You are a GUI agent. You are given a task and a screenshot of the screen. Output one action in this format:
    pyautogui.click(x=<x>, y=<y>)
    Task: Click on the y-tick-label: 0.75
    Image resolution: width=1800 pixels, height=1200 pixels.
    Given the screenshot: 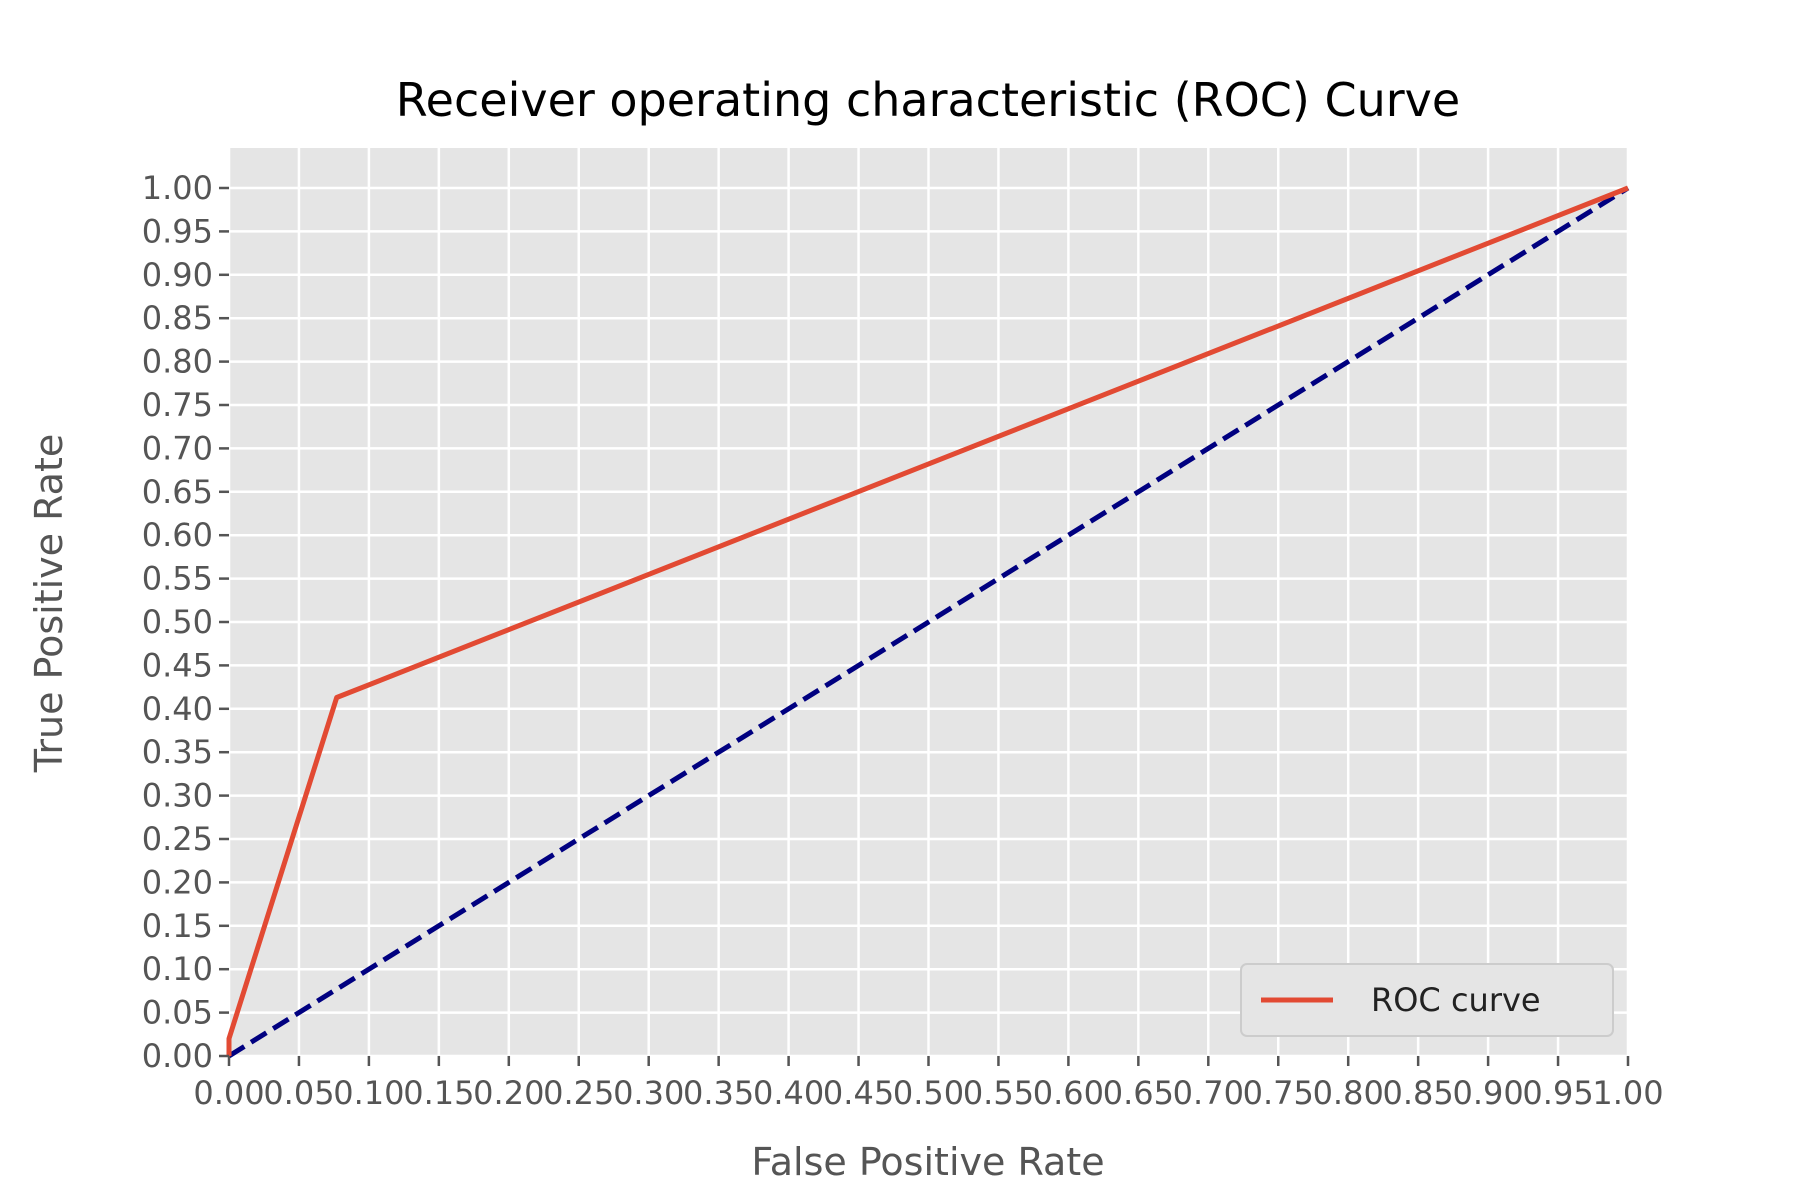 What is the action you would take?
    pyautogui.click(x=177, y=405)
    